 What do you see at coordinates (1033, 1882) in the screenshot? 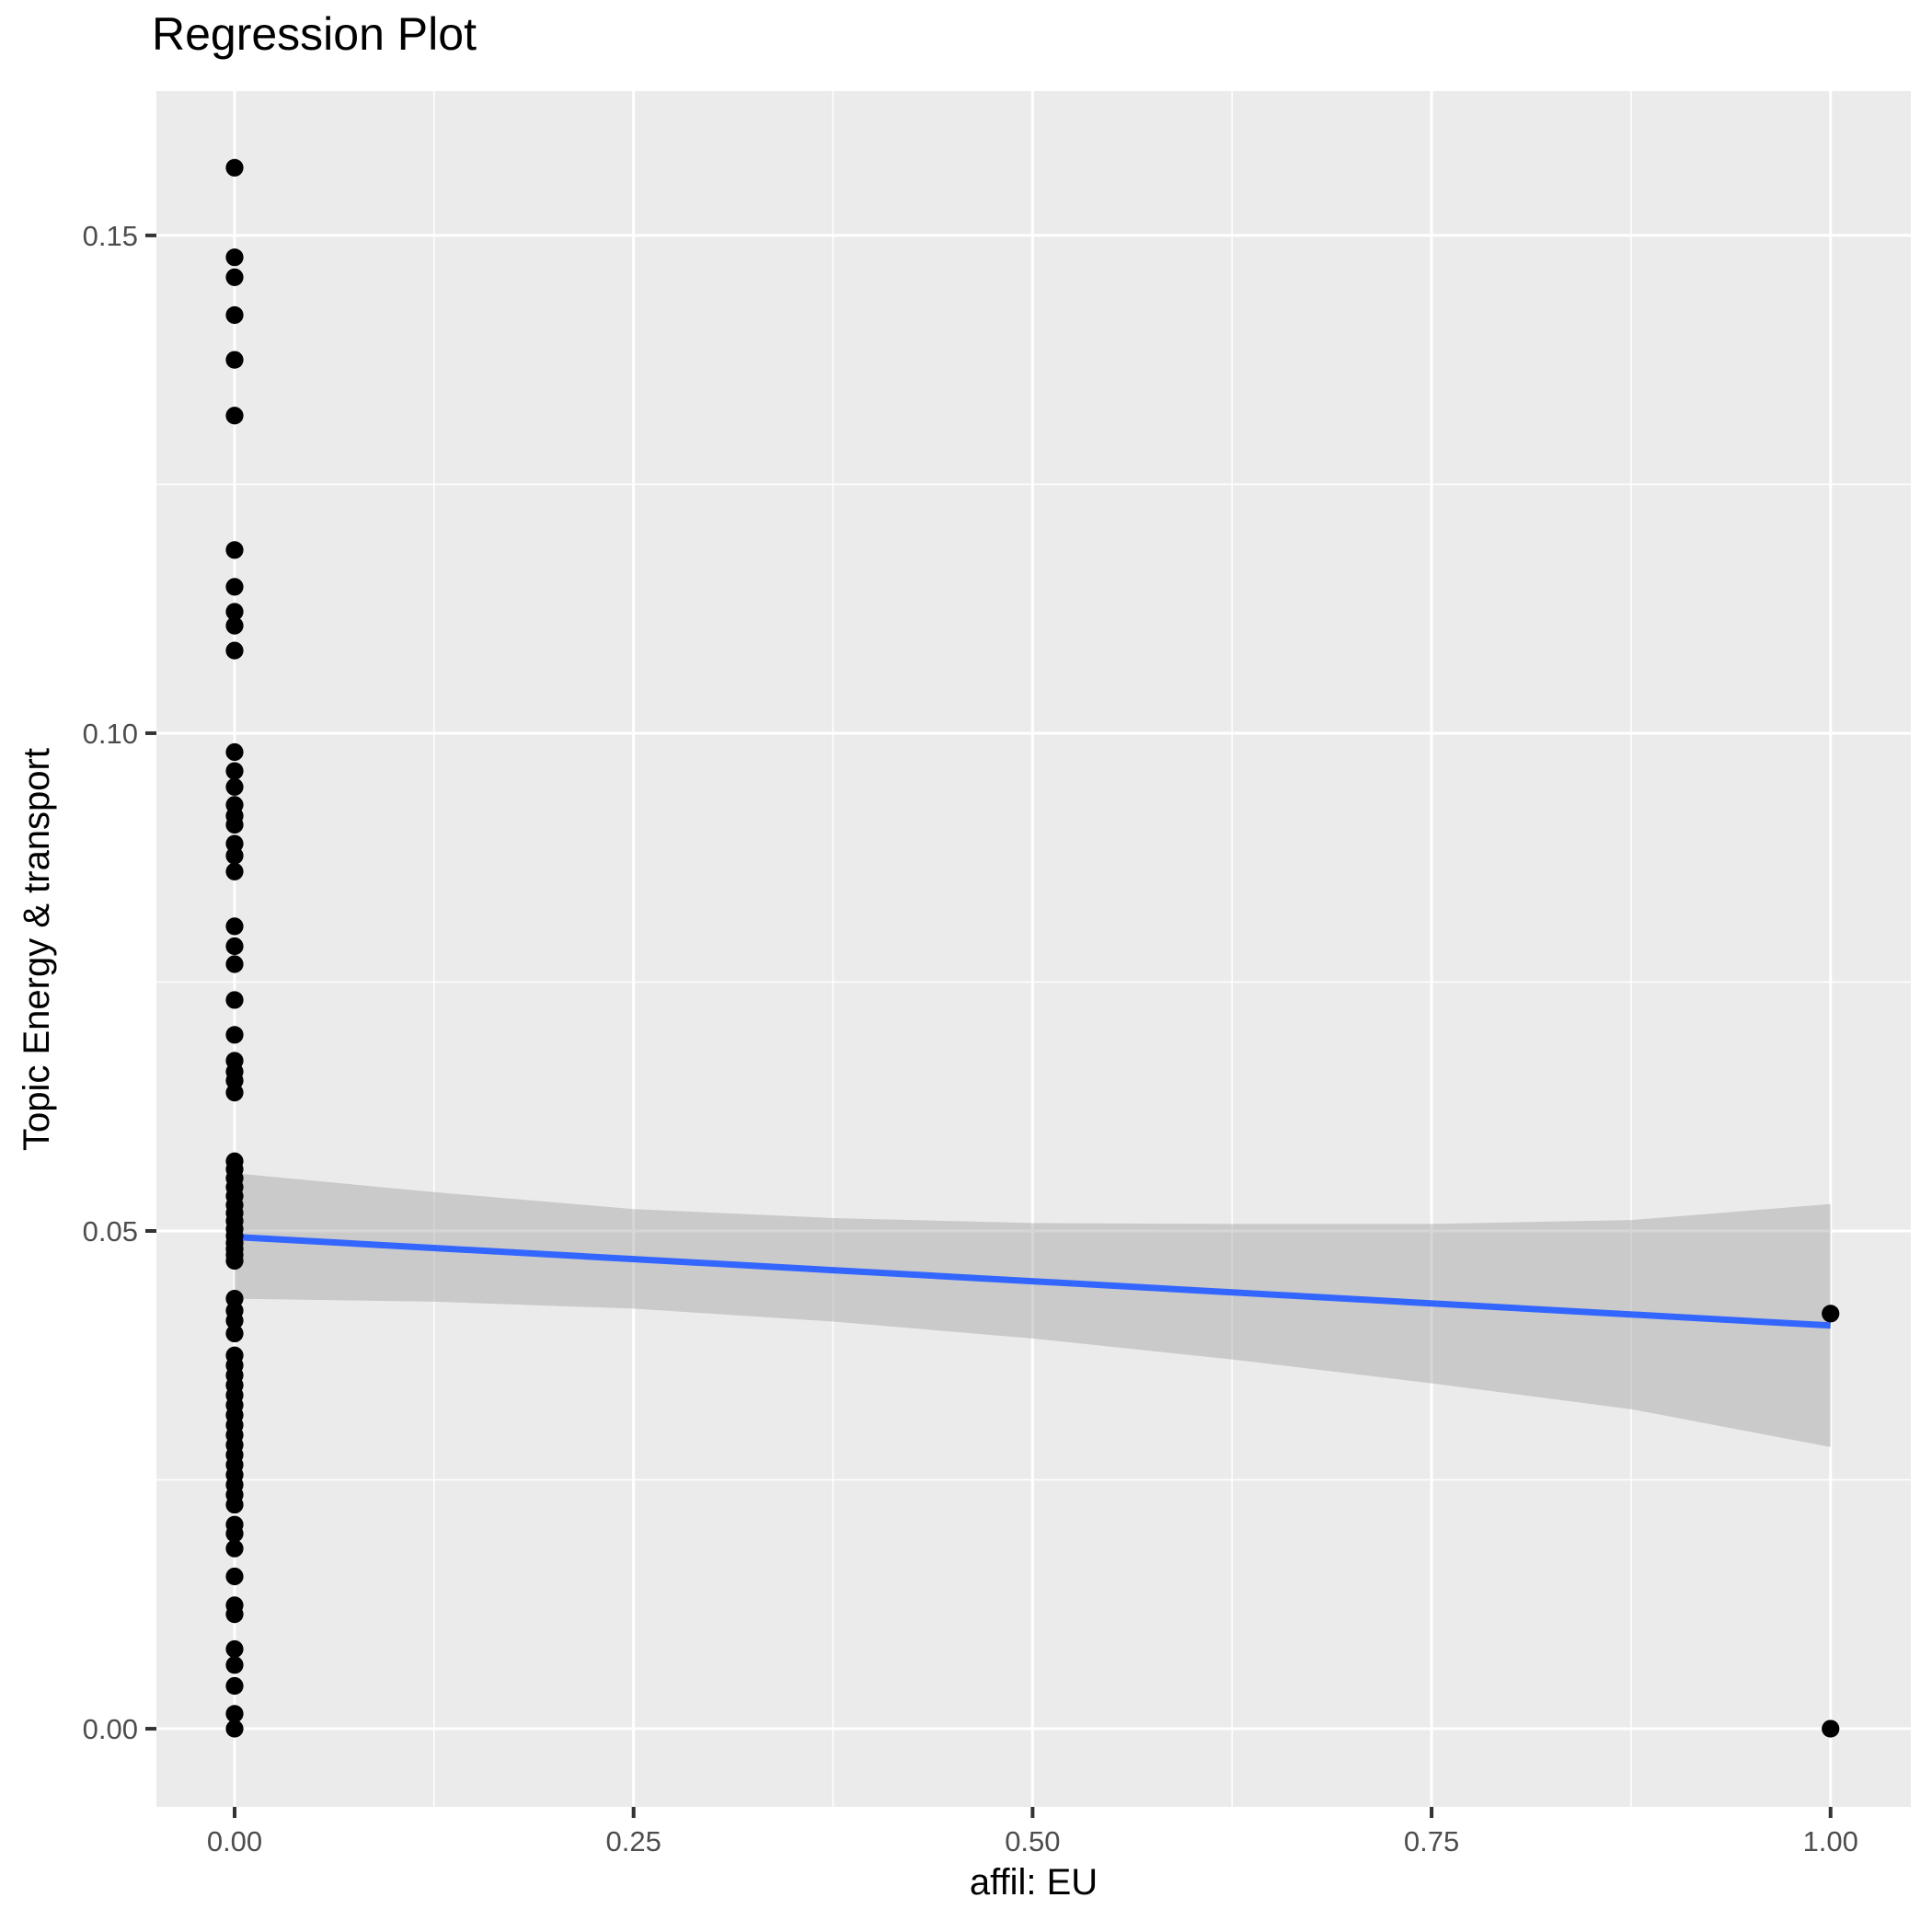
I see `x-axis-title: affil: EU` at bounding box center [1033, 1882].